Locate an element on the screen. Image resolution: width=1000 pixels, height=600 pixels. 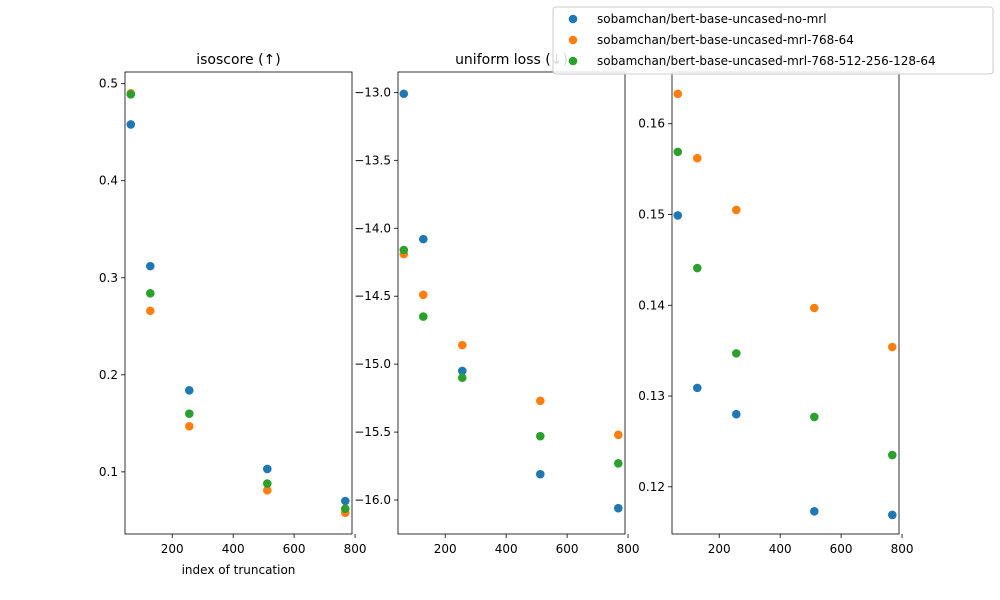
x-axis-label: index of truncation is located at coordinates (239, 570).